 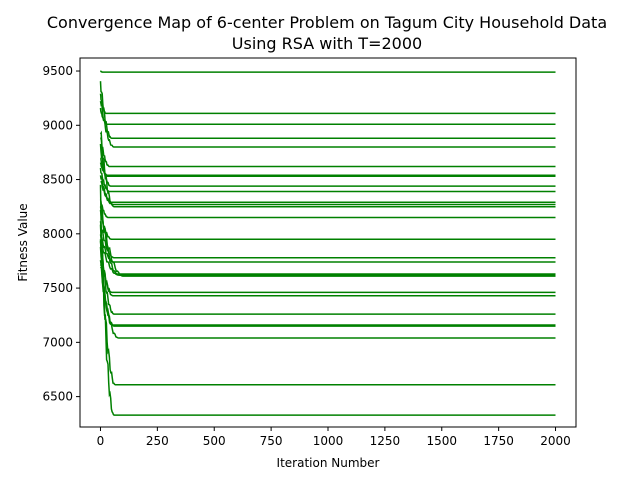 I want to click on y-tick-label: 9000, so click(x=57, y=125).